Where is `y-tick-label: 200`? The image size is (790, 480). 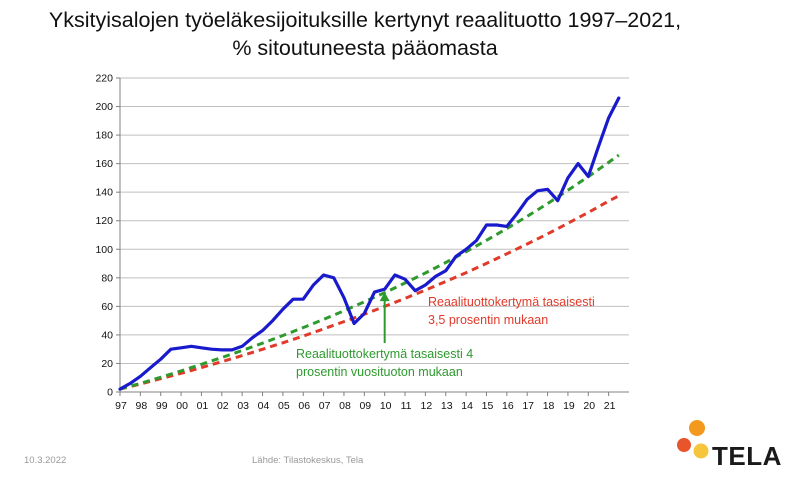 y-tick-label: 200 is located at coordinates (104, 107).